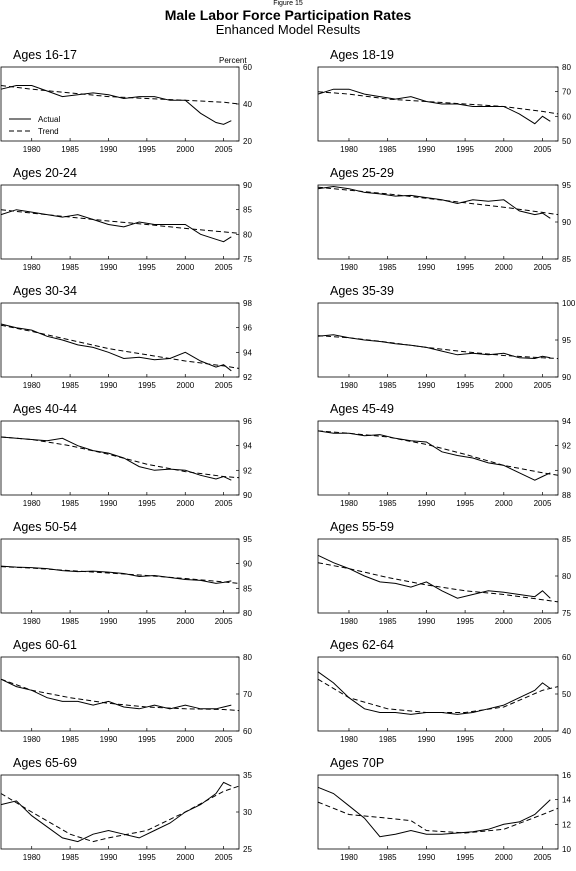 Image resolution: width=576 pixels, height=871 pixels. What do you see at coordinates (566, 800) in the screenshot?
I see `y-tick-label: 14` at bounding box center [566, 800].